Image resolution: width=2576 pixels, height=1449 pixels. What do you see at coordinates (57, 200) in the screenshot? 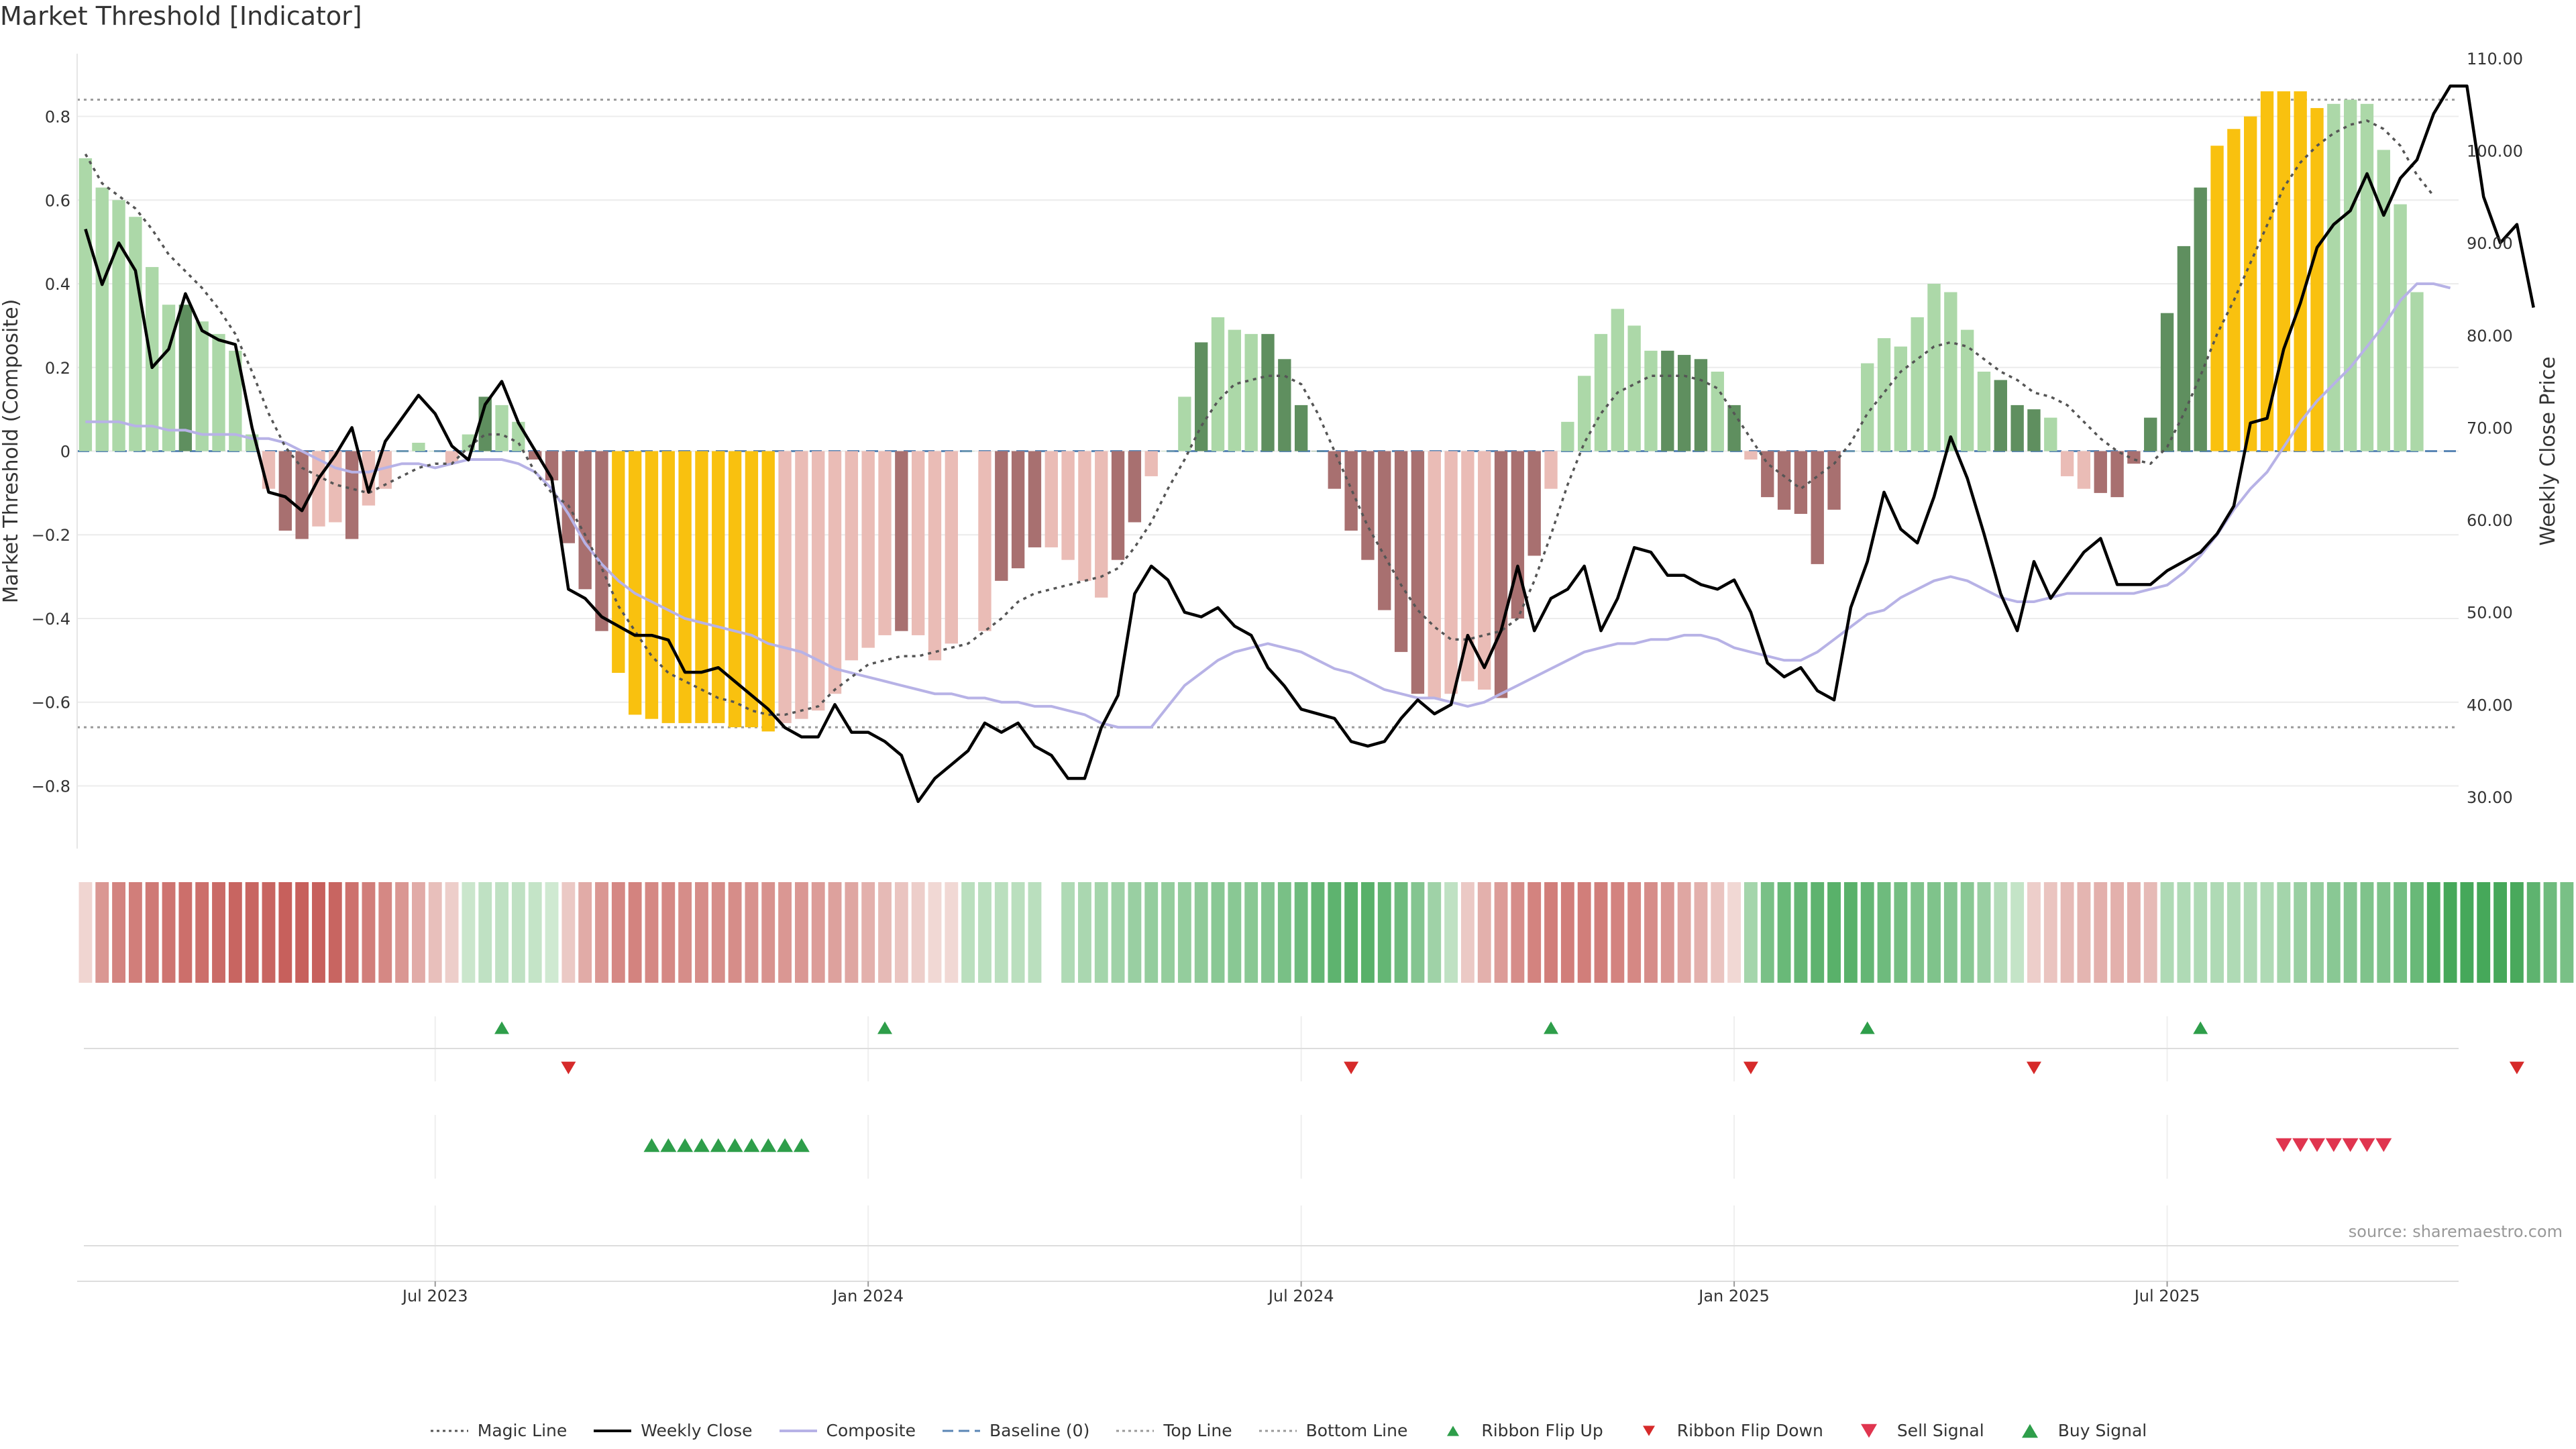
I see `y-tick-label: 0.6` at bounding box center [57, 200].